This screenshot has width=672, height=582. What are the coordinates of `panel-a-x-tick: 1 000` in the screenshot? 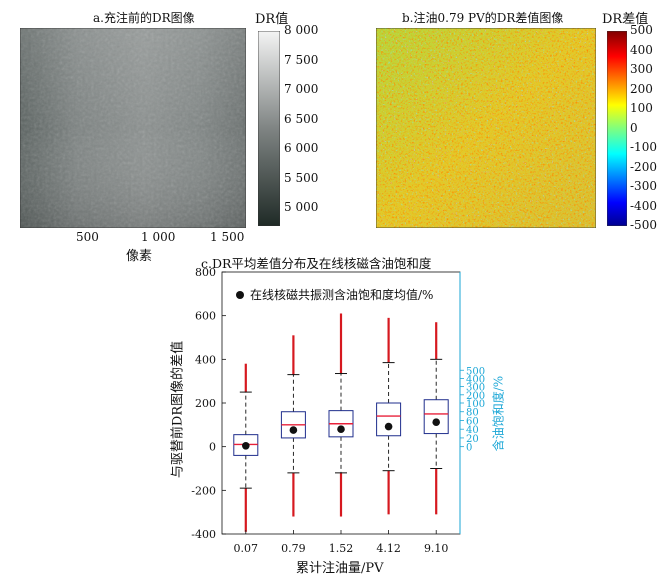 It's located at (158, 237).